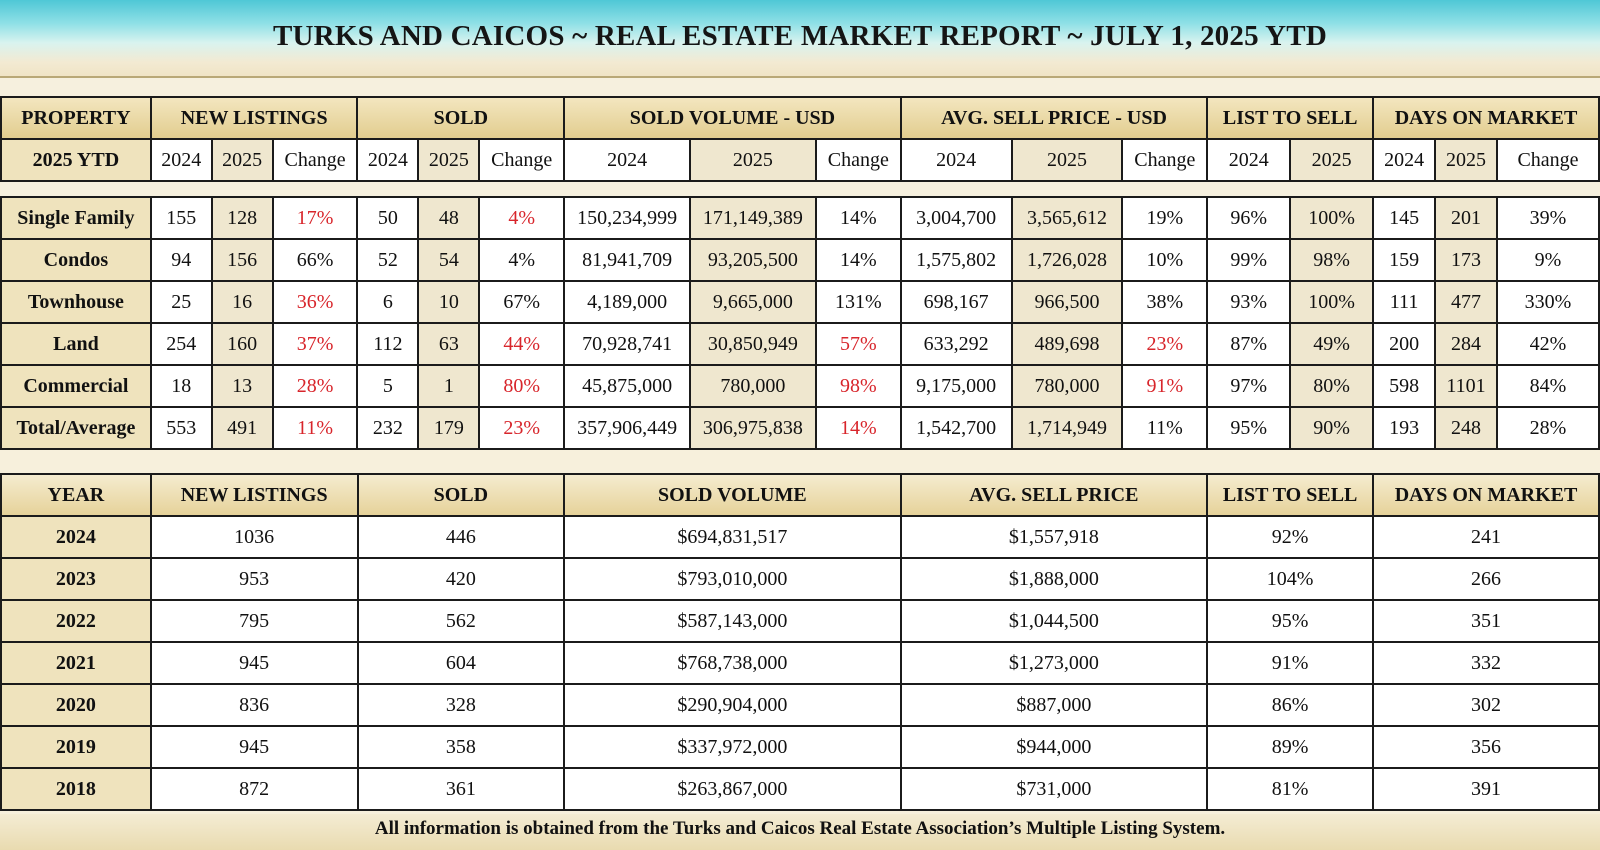 The height and width of the screenshot is (850, 1600). Describe the element at coordinates (1249, 344) in the screenshot. I see `table-cell: 87%` at that location.